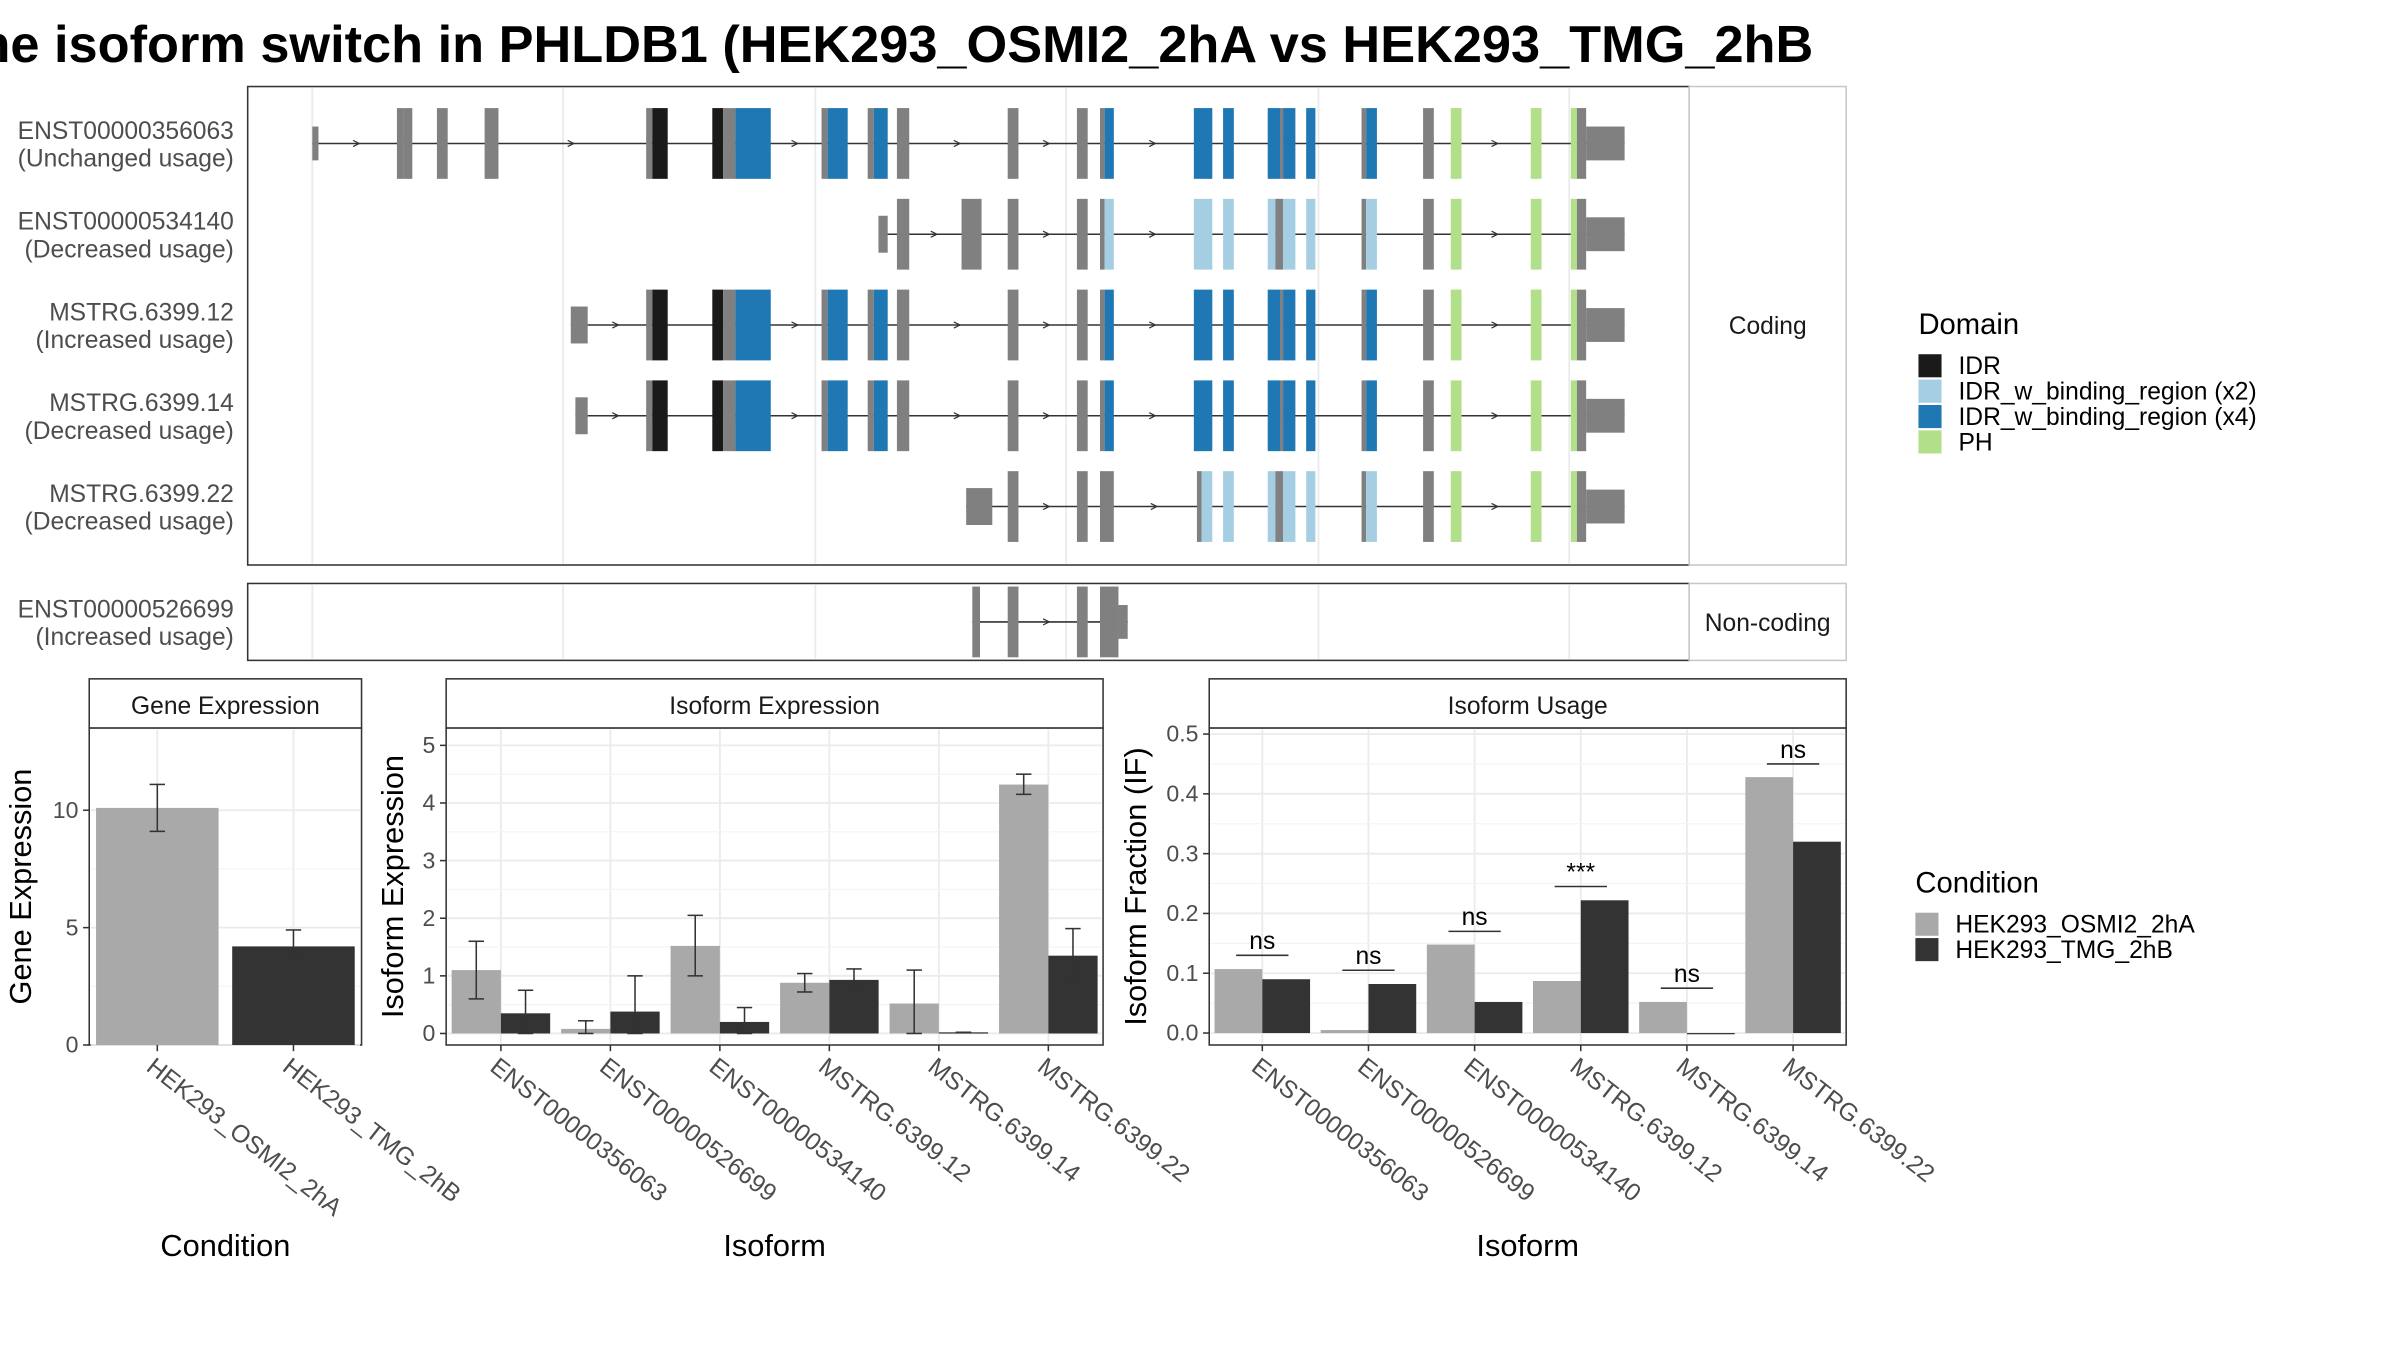 The height and width of the screenshot is (1350, 2400). Describe the element at coordinates (429, 1033) in the screenshot. I see `y-tick-label: 0` at that location.